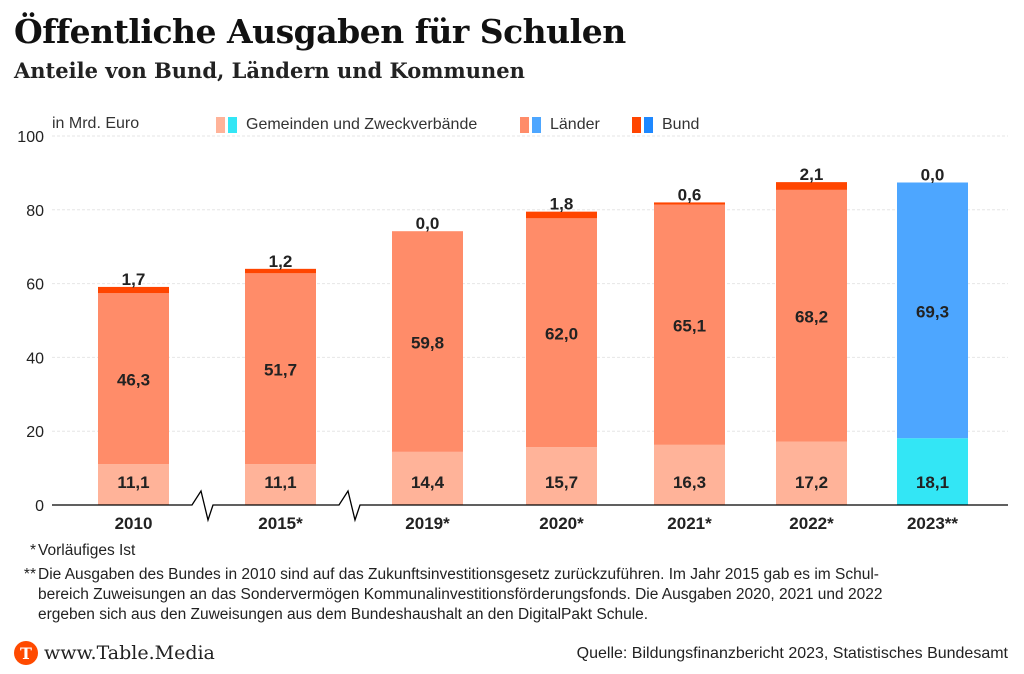 The width and height of the screenshot is (1024, 674). What do you see at coordinates (35, 432) in the screenshot?
I see `y-tick-label: 20` at bounding box center [35, 432].